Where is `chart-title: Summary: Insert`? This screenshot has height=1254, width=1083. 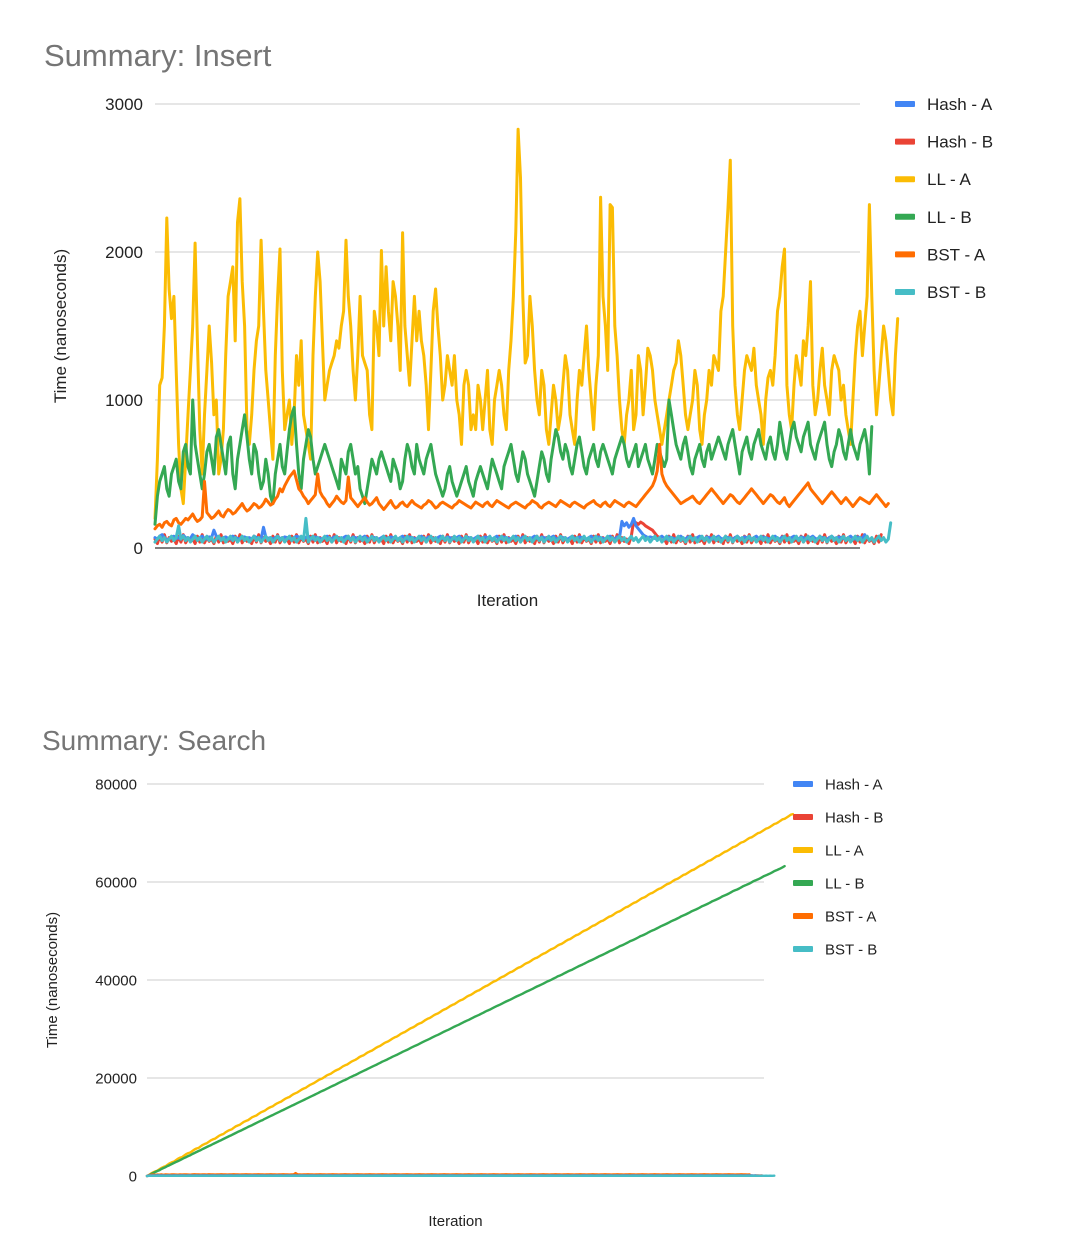 chart-title: Summary: Insert is located at coordinates (158, 55).